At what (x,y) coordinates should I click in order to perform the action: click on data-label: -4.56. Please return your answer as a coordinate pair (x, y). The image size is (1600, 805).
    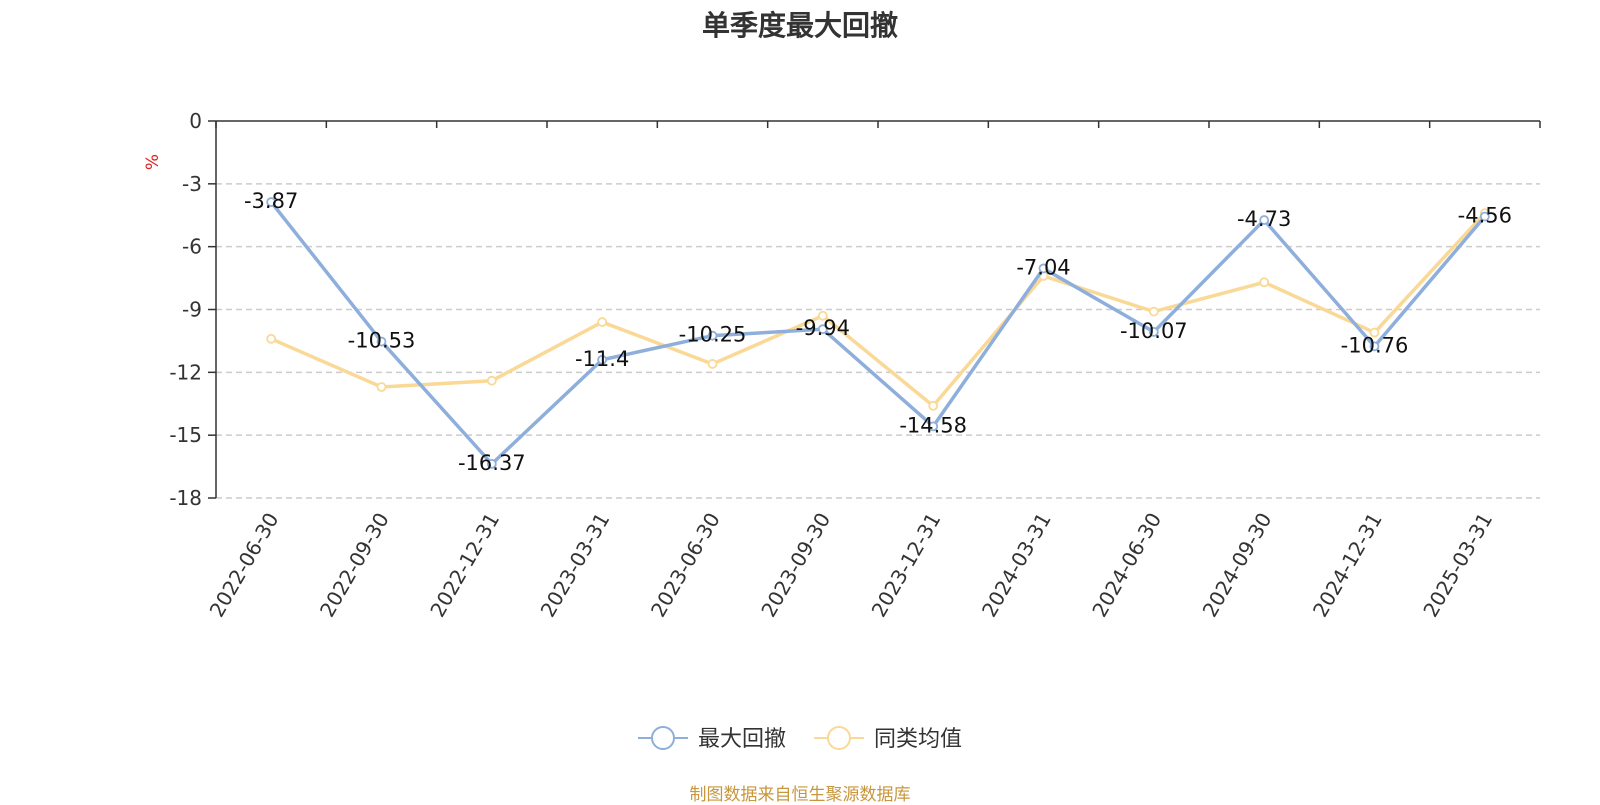
    Looking at the image, I should click on (1485, 216).